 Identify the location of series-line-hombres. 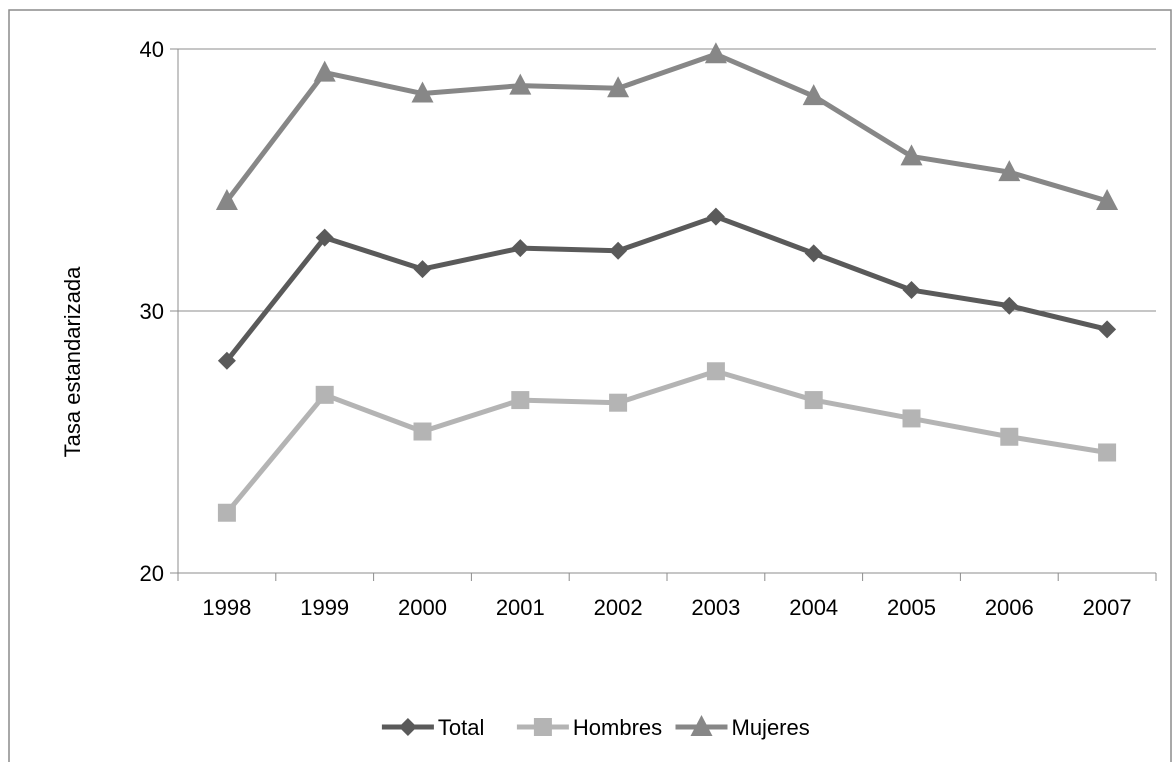
(667, 442).